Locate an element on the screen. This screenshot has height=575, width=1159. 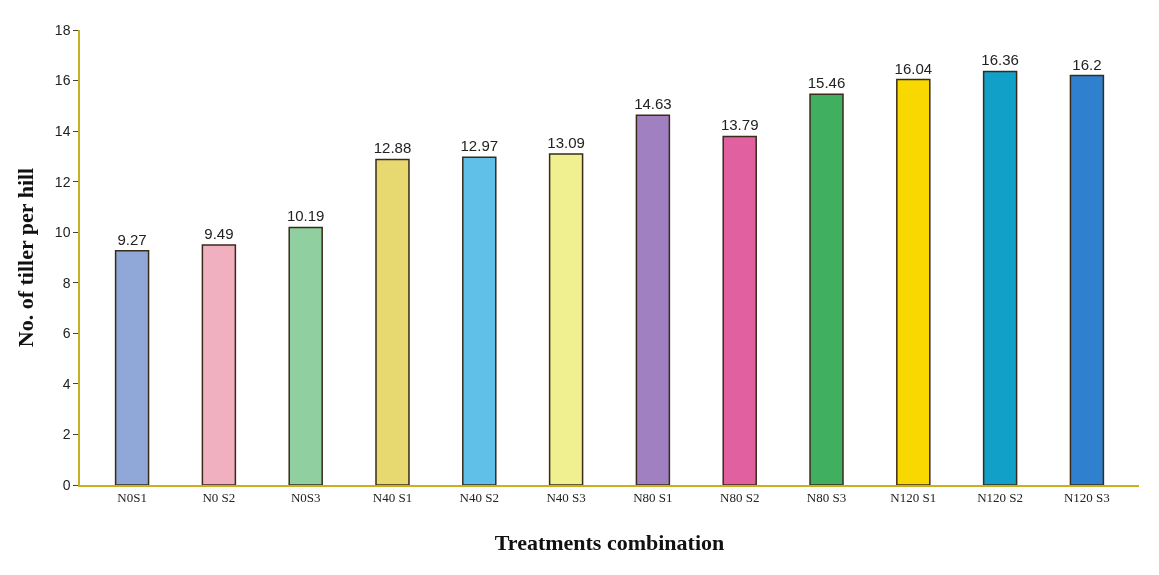
data-label: 13.79 is located at coordinates (739, 125).